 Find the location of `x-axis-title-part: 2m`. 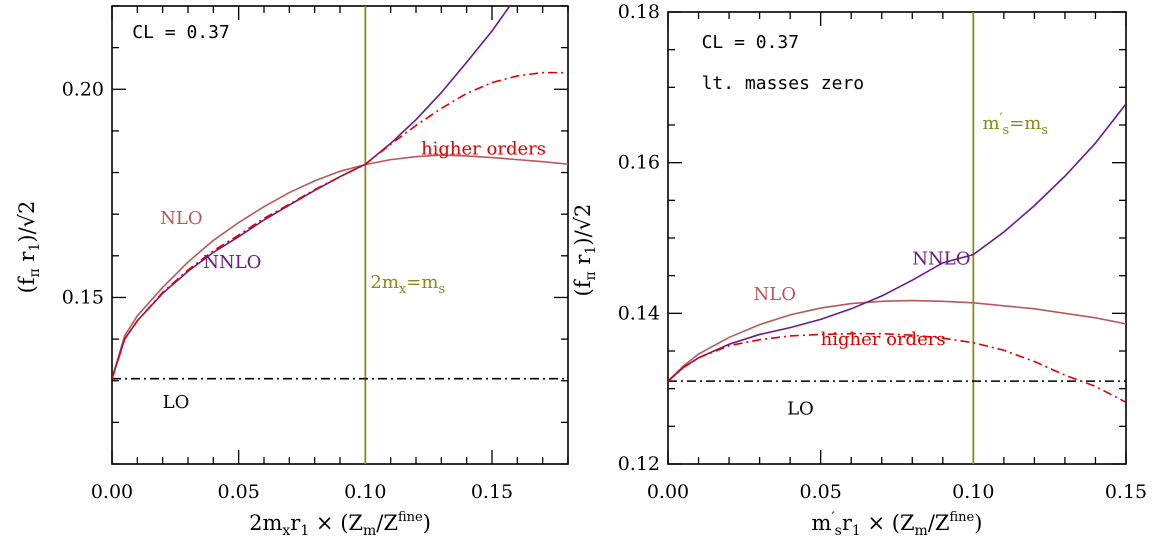

x-axis-title-part: 2m is located at coordinates (265, 523).